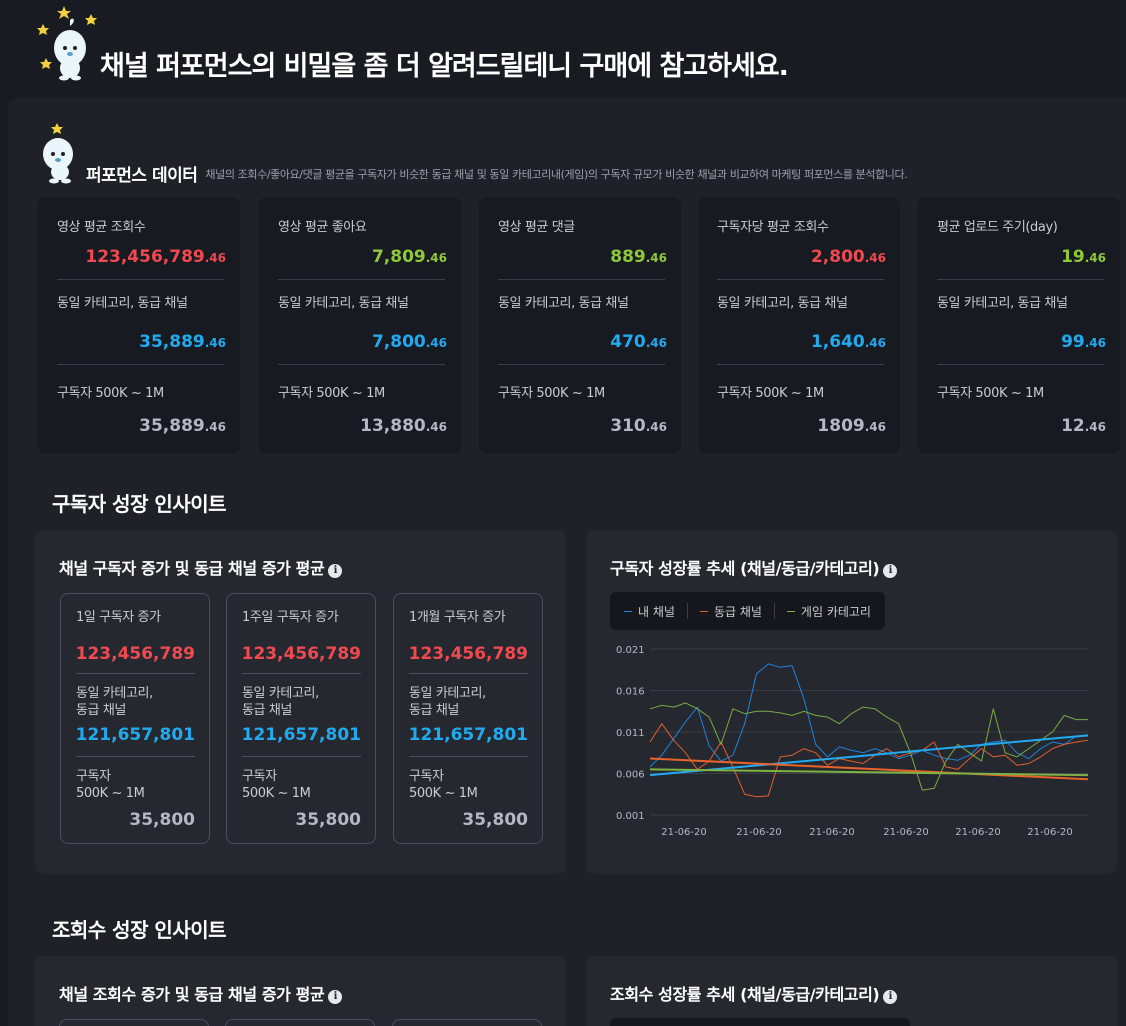  Describe the element at coordinates (754, 993) in the screenshot. I see `views-trend-title: 조회수 성장률 추세 (채널/동급/카테고리) i` at that location.